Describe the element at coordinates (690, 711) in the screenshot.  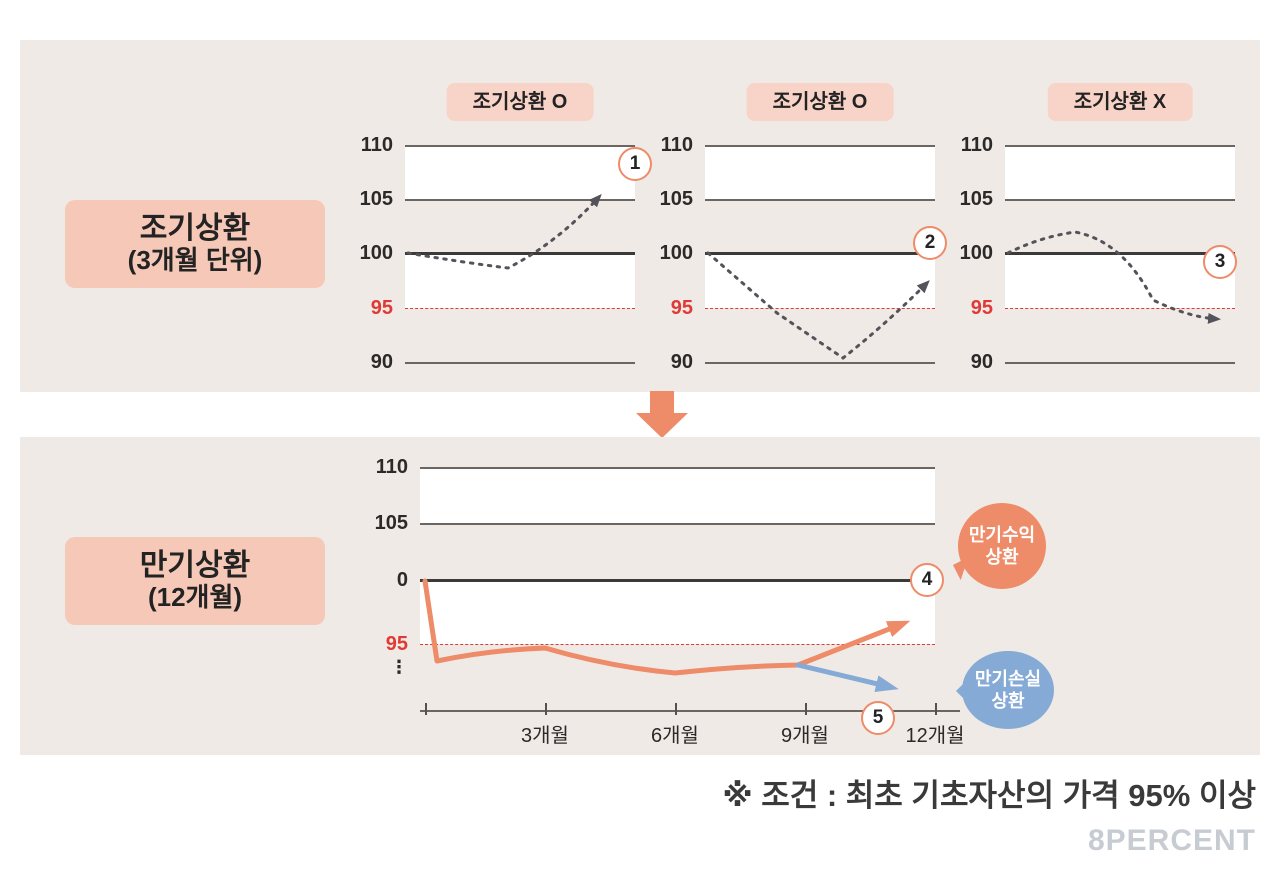
I see `x-axis-line` at that location.